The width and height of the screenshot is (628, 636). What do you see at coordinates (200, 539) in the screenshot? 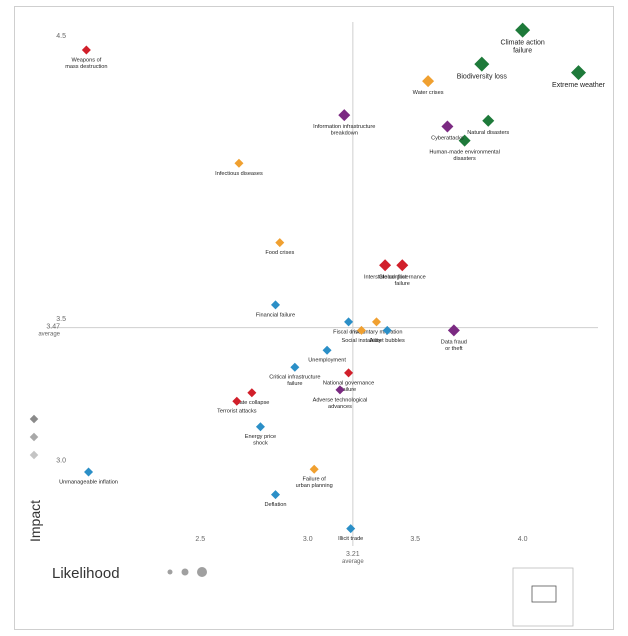
I see `x-tick-label: 2.5` at bounding box center [200, 539].